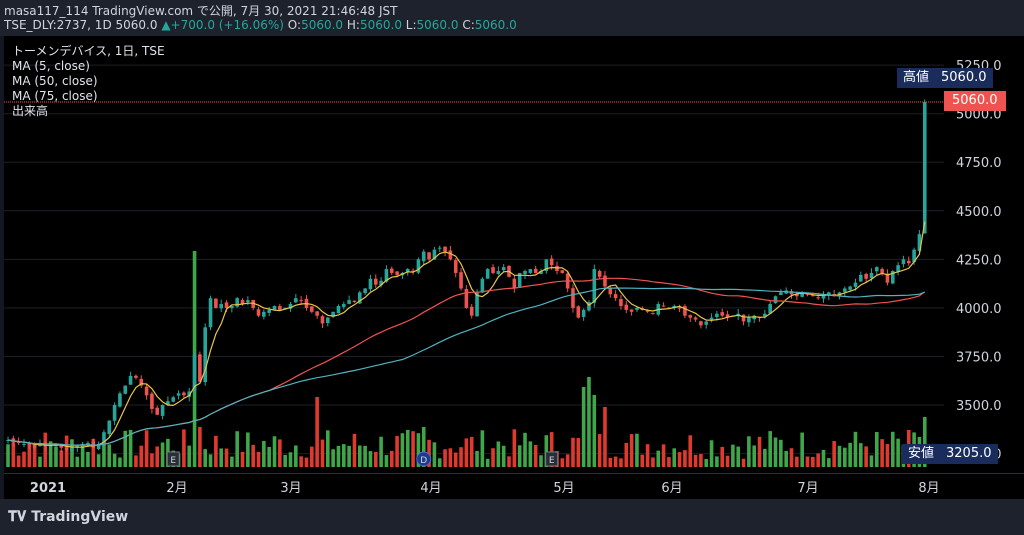 The image size is (1024, 535). What do you see at coordinates (55, 81) in the screenshot?
I see `legend-ma50: MA (50, close)` at bounding box center [55, 81].